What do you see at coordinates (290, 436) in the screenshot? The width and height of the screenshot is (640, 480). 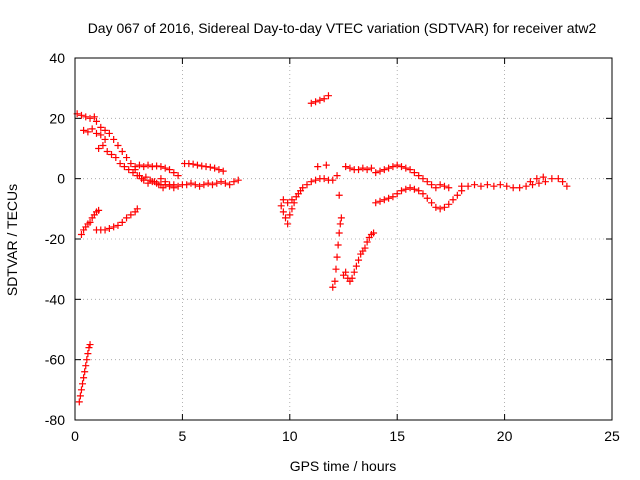 I see `x-tick-label: 10` at bounding box center [290, 436].